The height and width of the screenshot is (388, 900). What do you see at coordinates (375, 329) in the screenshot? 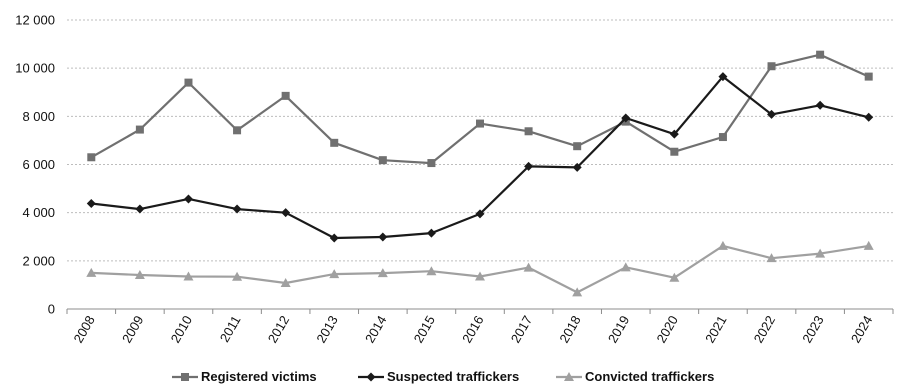
I see `x-tick-label: 2014` at bounding box center [375, 329].